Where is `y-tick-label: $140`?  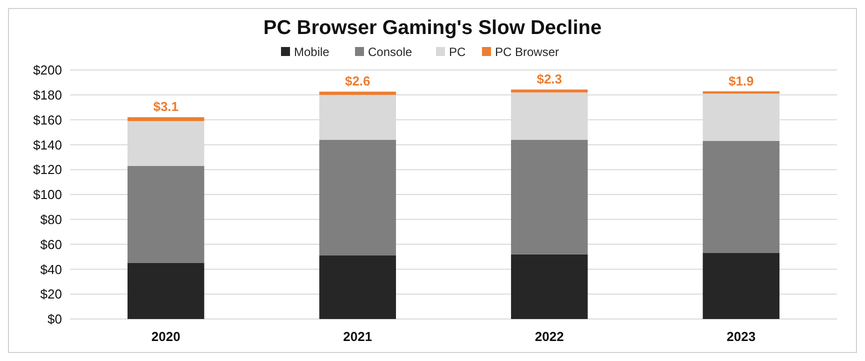
y-tick-label: $140 is located at coordinates (47, 144).